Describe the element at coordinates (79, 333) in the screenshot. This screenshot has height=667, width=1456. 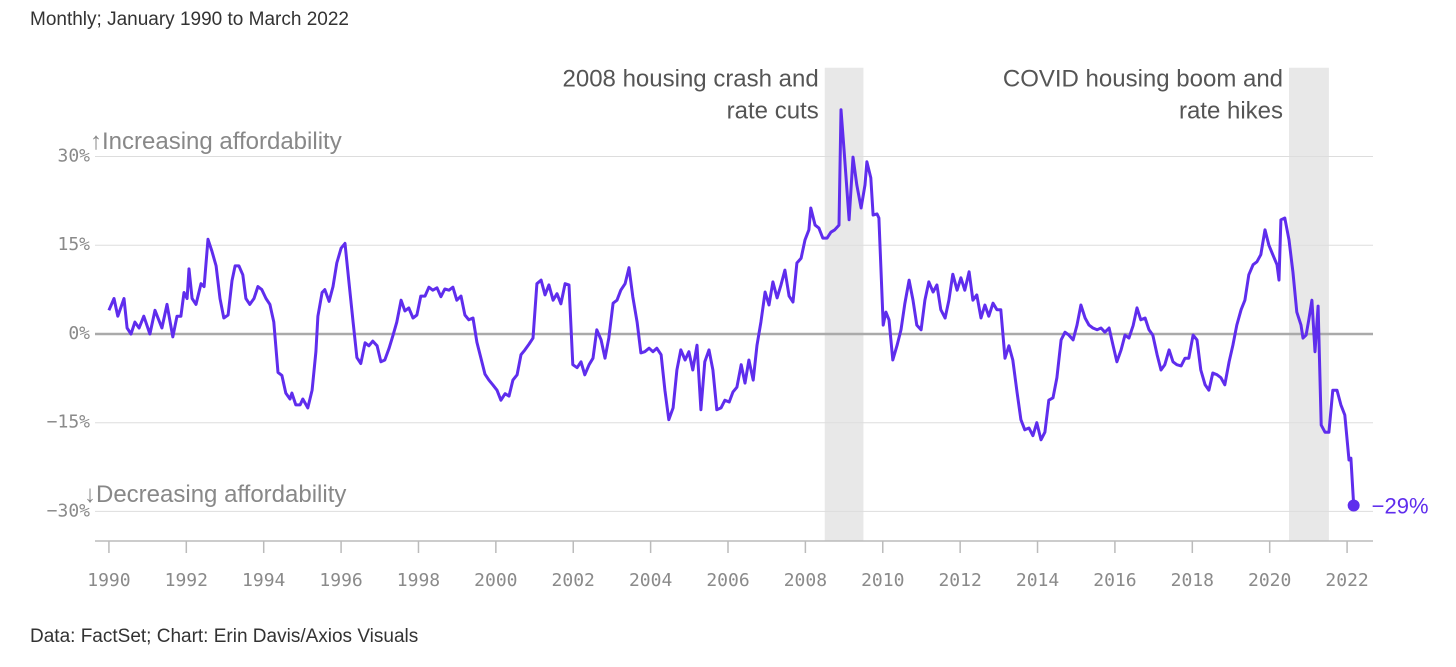
I see `y-tick-label: 0%` at that location.